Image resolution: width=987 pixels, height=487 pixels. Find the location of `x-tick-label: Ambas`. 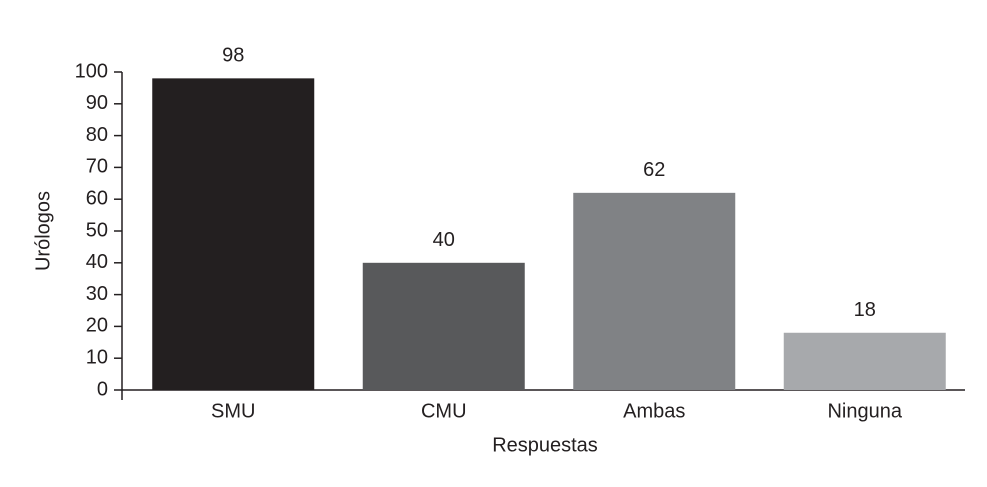

x-tick-label: Ambas is located at coordinates (654, 411).